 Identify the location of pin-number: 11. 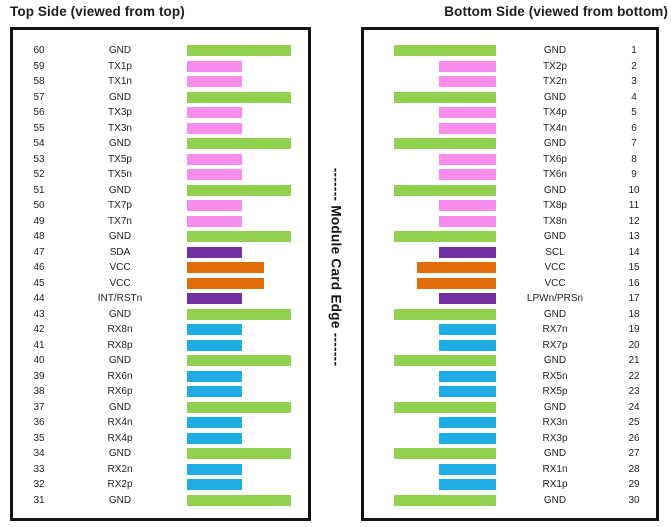
(634, 205).